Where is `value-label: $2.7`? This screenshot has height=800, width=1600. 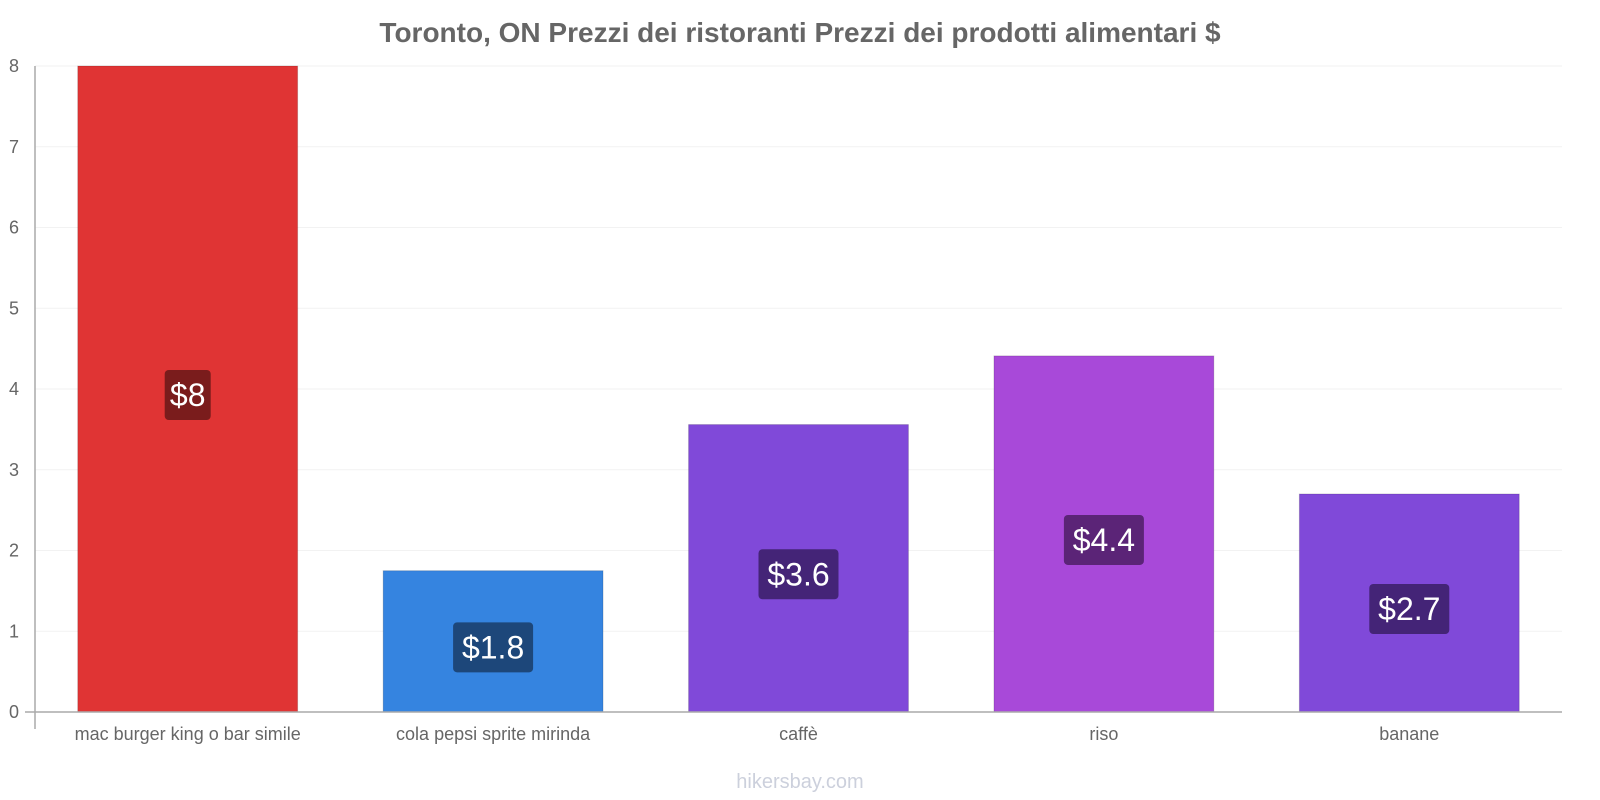
value-label: $2.7 is located at coordinates (1409, 609).